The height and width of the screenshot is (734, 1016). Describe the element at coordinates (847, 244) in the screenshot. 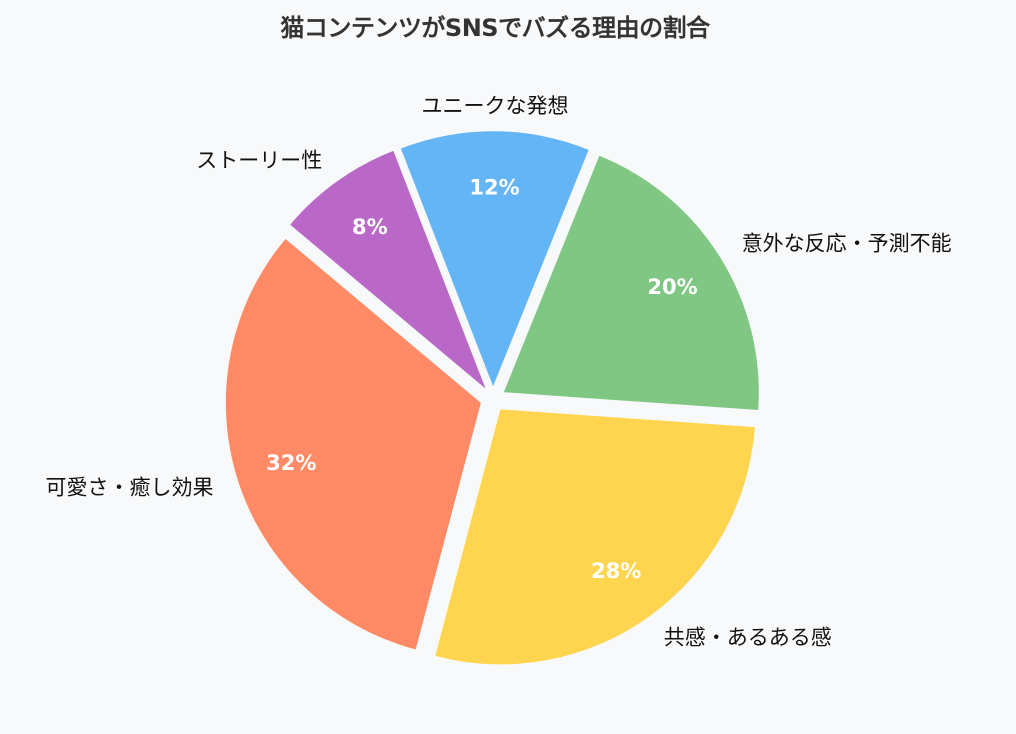

I see `category-label: 意外な反応・予測不能` at that location.